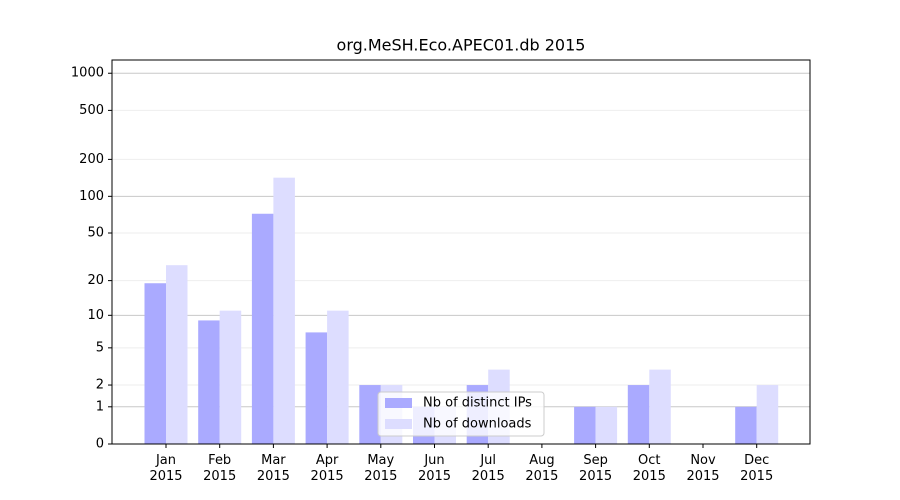 This screenshot has height=500, width=900. I want to click on y-tick-label: 200, so click(91, 159).